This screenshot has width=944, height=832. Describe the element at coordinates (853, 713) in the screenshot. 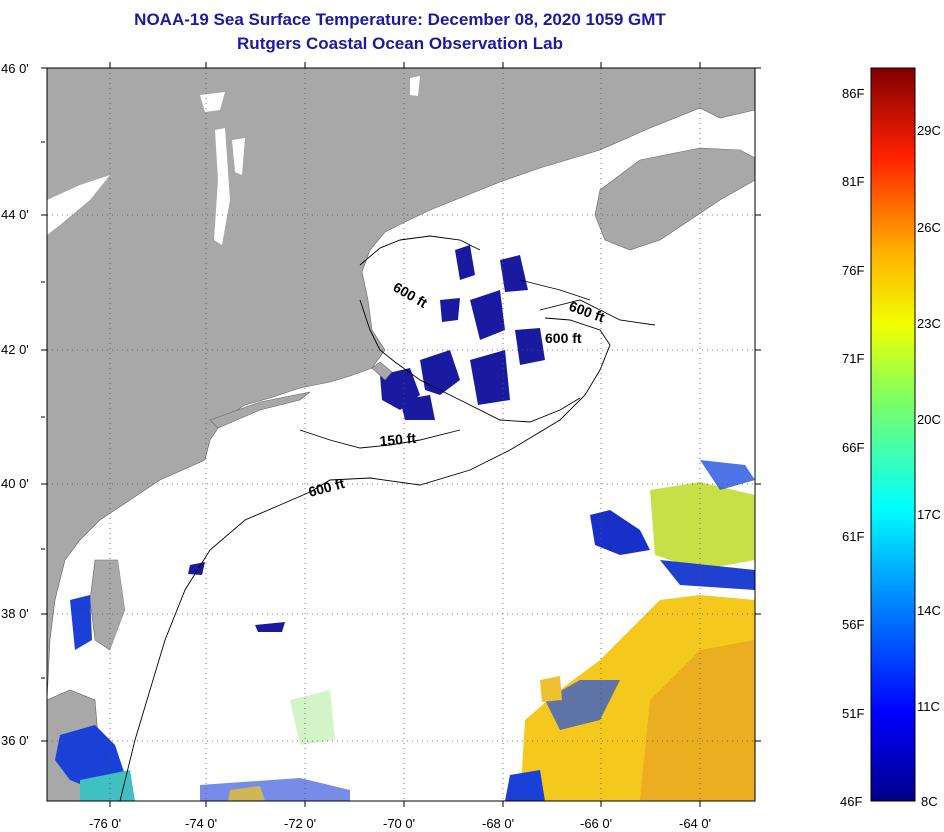

I see `cb-label-51f: 51F` at that location.